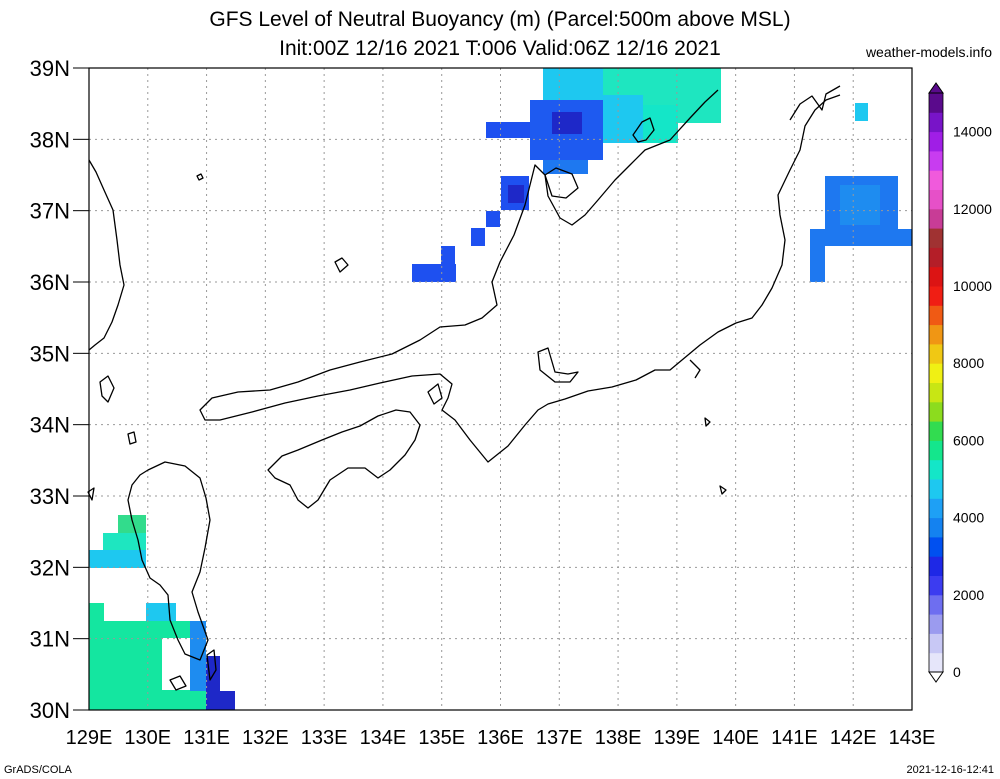 The image size is (1000, 779). Describe the element at coordinates (50, 567) in the screenshot. I see `lat-label: 32N` at that location.